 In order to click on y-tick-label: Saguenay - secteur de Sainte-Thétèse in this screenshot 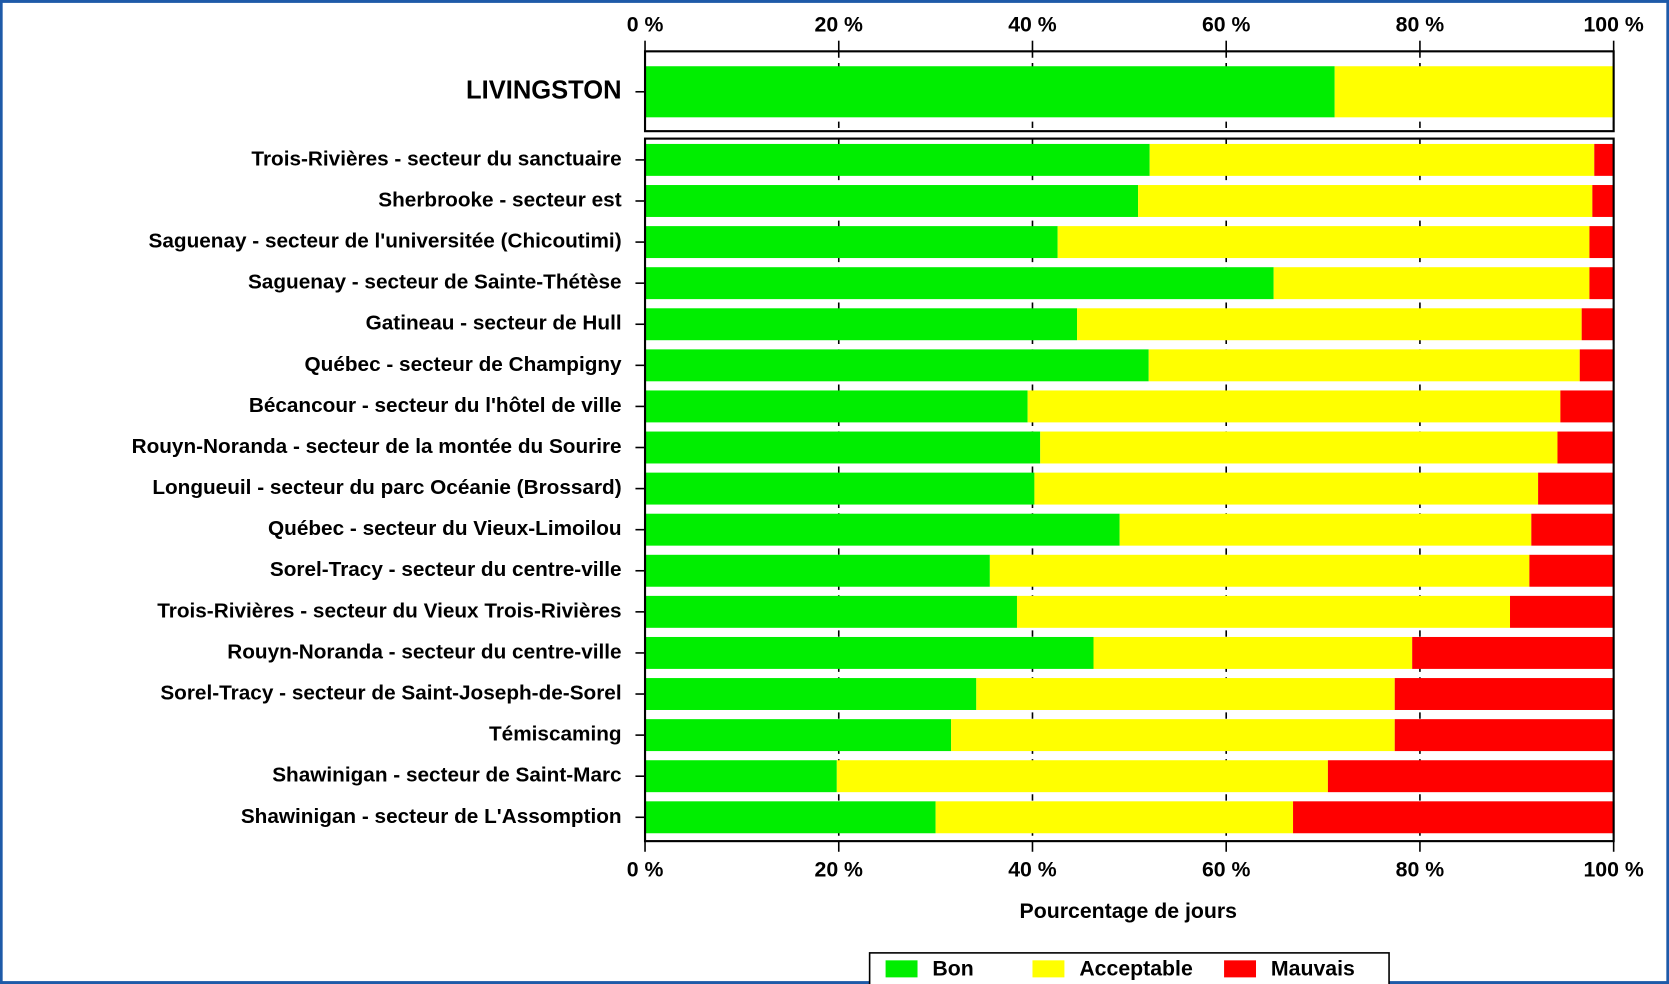, I will do `click(435, 282)`.